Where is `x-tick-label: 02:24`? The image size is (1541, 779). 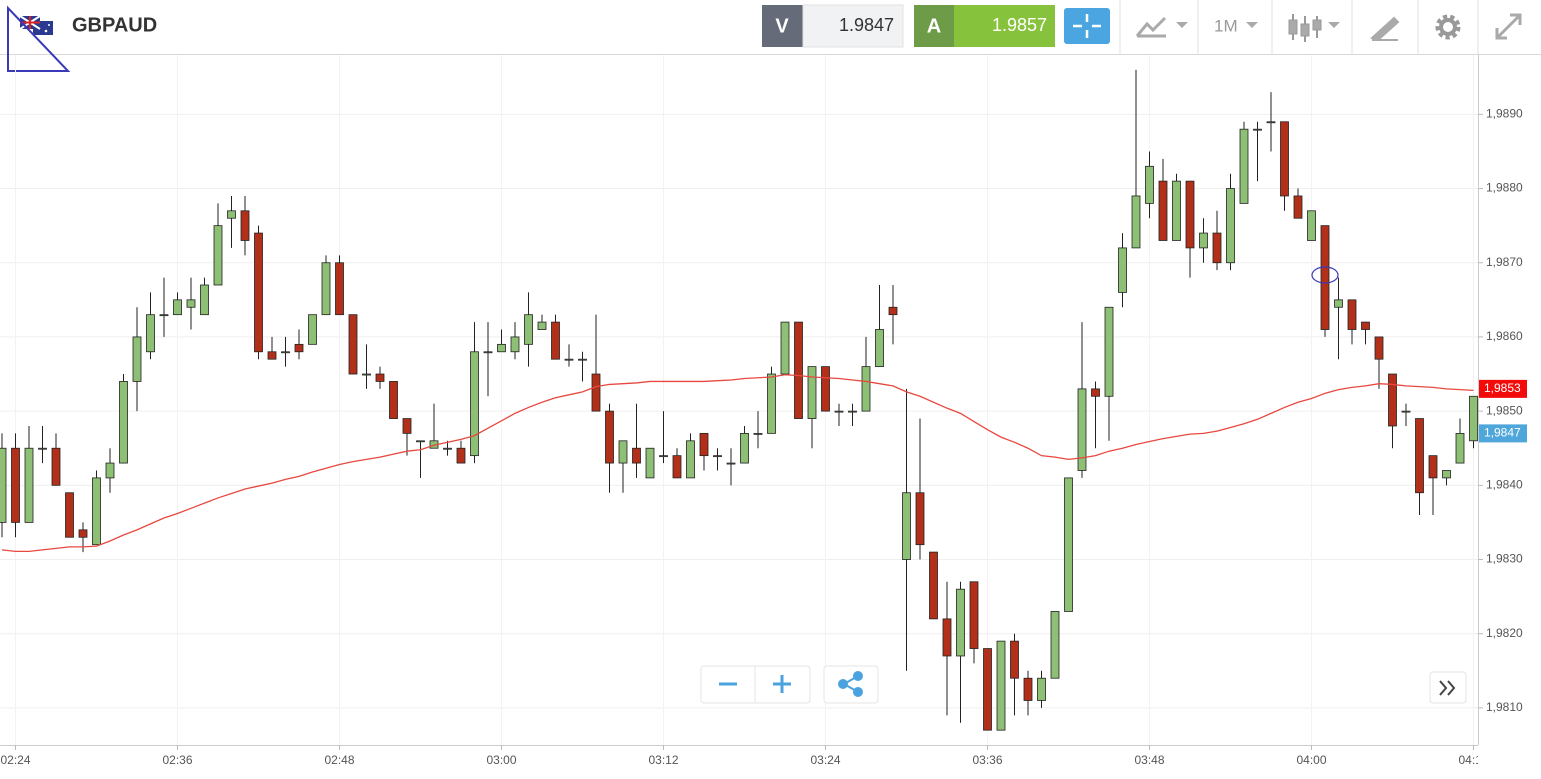 x-tick-label: 02:24 is located at coordinates (15, 760).